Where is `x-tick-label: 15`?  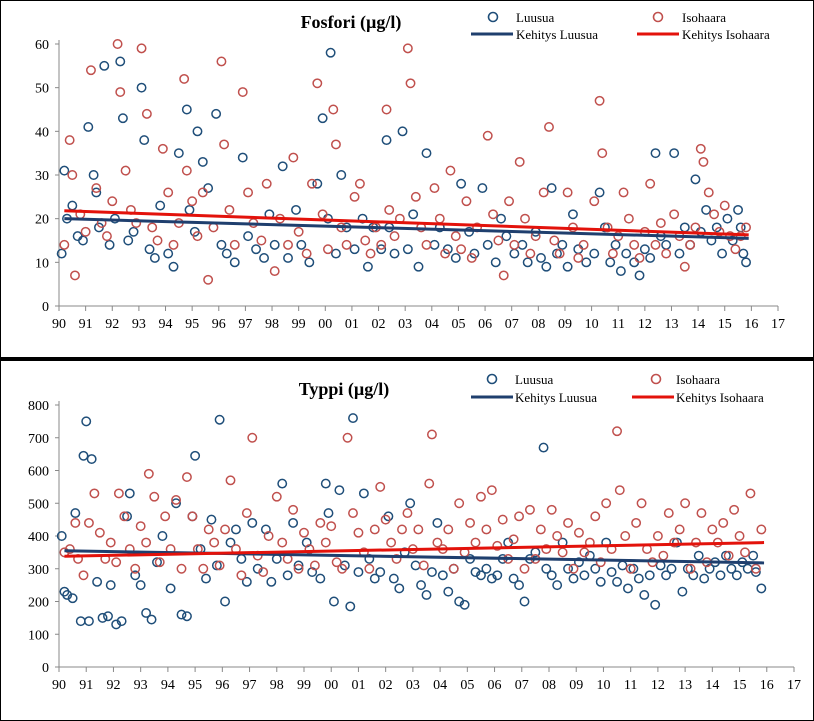 x-tick-label: 15 is located at coordinates (725, 324).